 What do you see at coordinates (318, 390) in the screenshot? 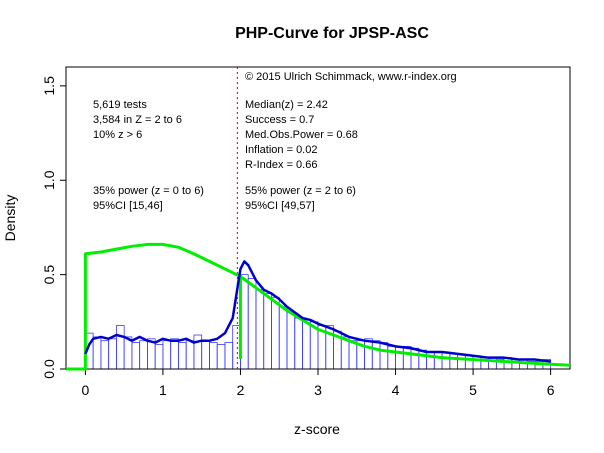
I see `x-tick-label: 3` at bounding box center [318, 390].